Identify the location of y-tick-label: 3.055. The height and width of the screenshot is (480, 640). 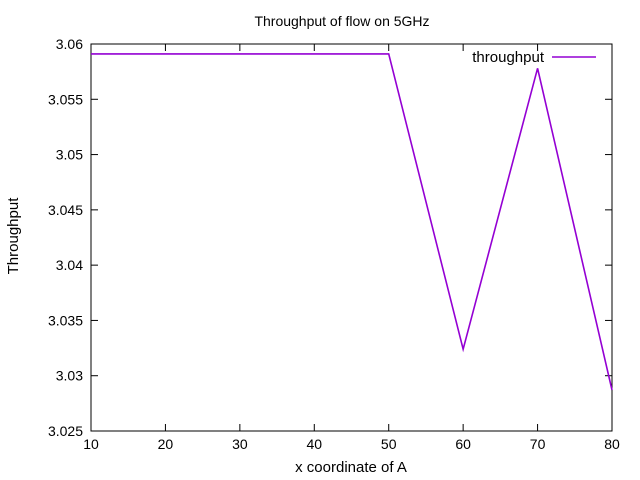
(65, 99).